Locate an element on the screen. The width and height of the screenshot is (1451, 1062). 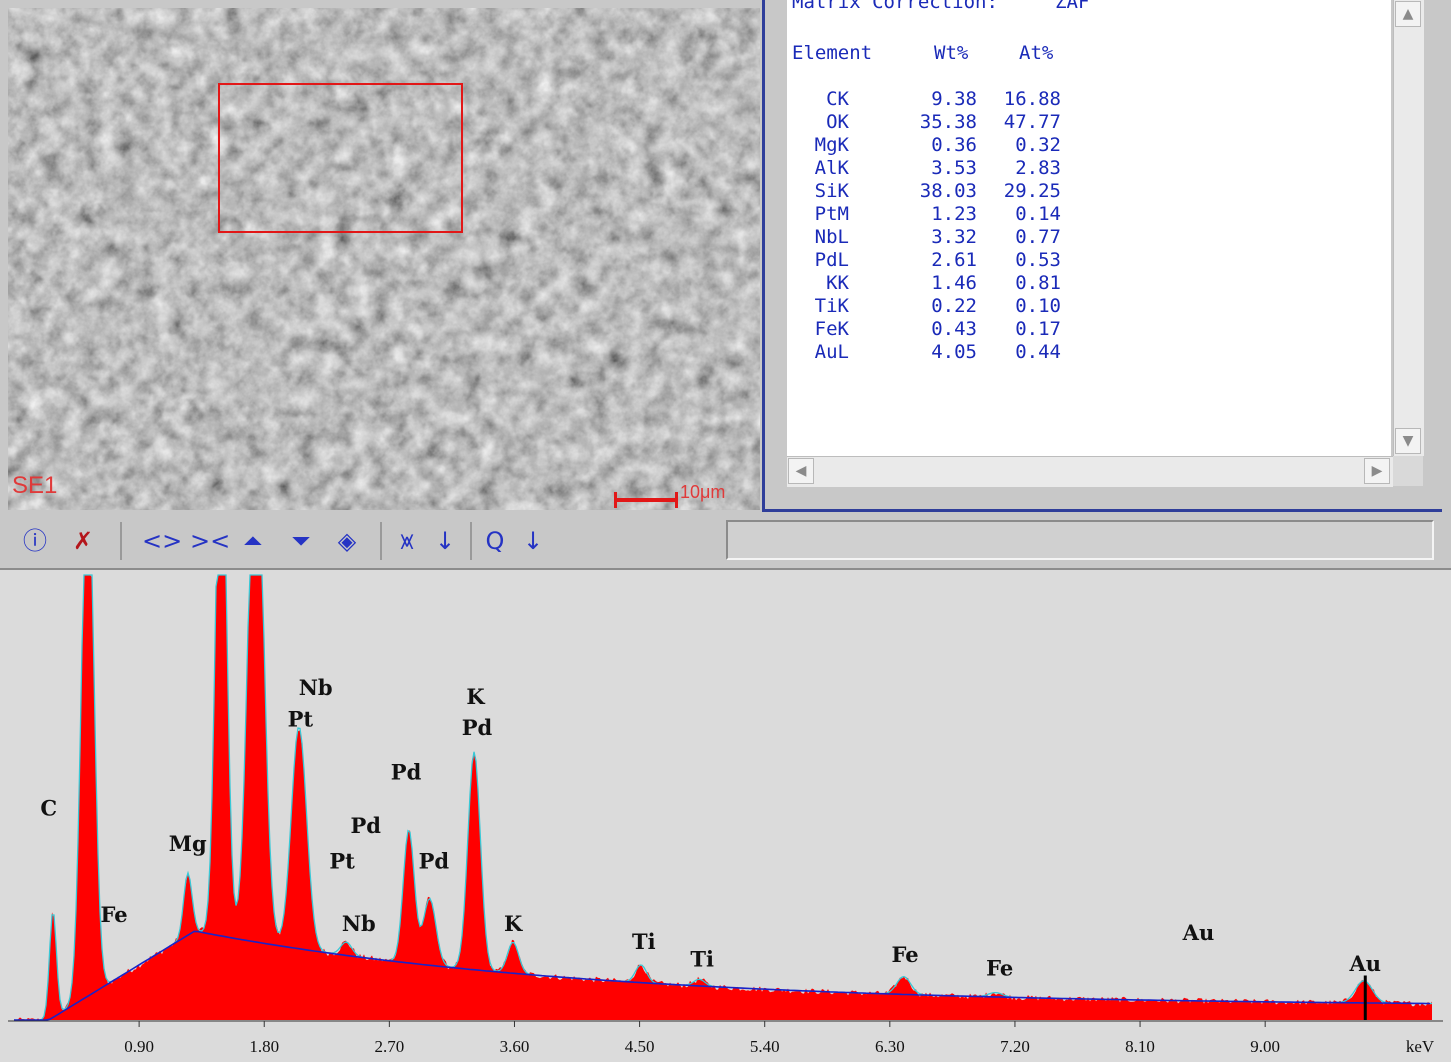
scrollbar-corner is located at coordinates (1408, 471).